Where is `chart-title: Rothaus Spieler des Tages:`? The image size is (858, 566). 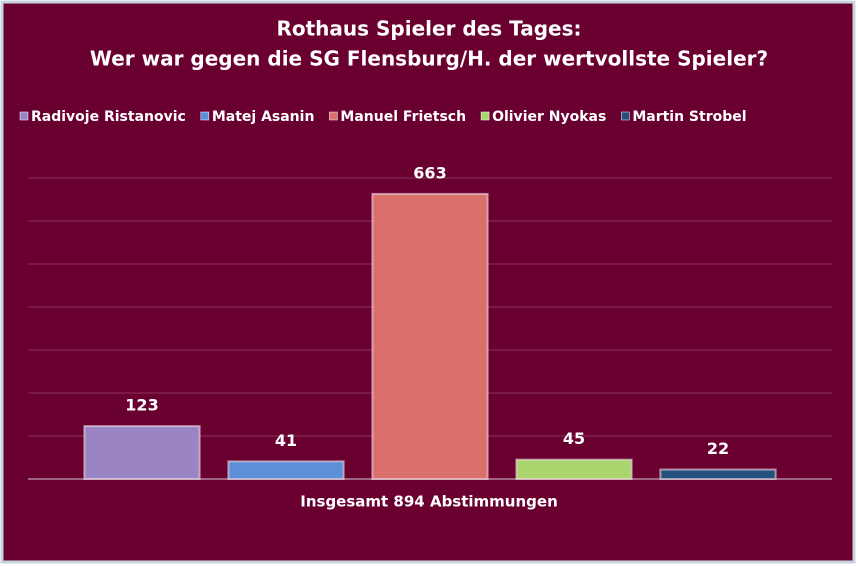
chart-title: Rothaus Spieler des Tages: is located at coordinates (428, 29).